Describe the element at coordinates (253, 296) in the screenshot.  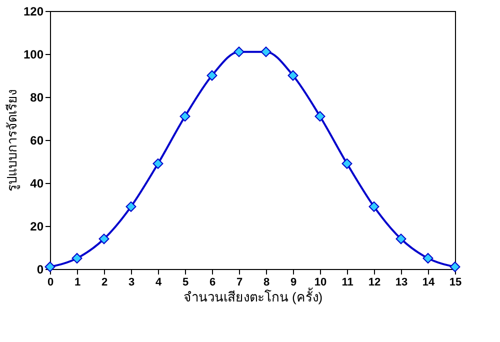
I see `x-axis-title: จำนวนเสียงตะโกน (ครั้ง)` at that location.